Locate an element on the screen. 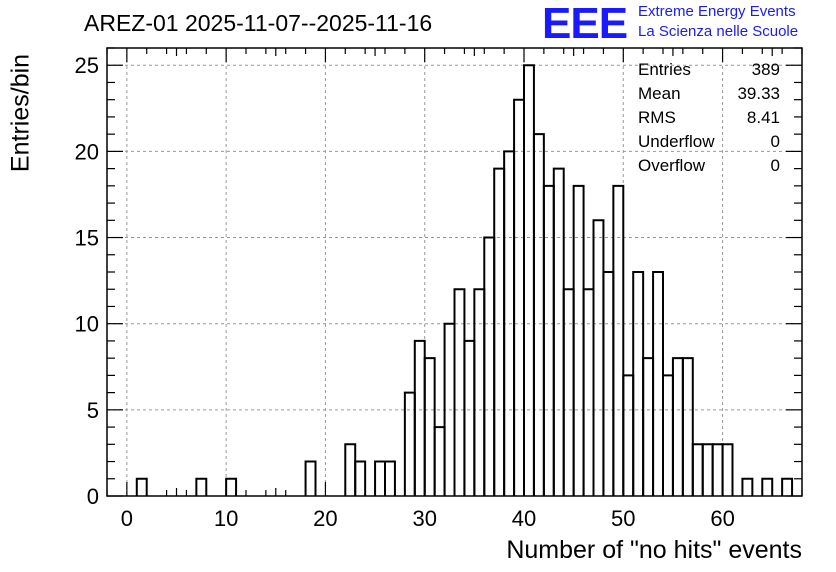 The height and width of the screenshot is (572, 836). x-tick-label: 0 is located at coordinates (127, 518).